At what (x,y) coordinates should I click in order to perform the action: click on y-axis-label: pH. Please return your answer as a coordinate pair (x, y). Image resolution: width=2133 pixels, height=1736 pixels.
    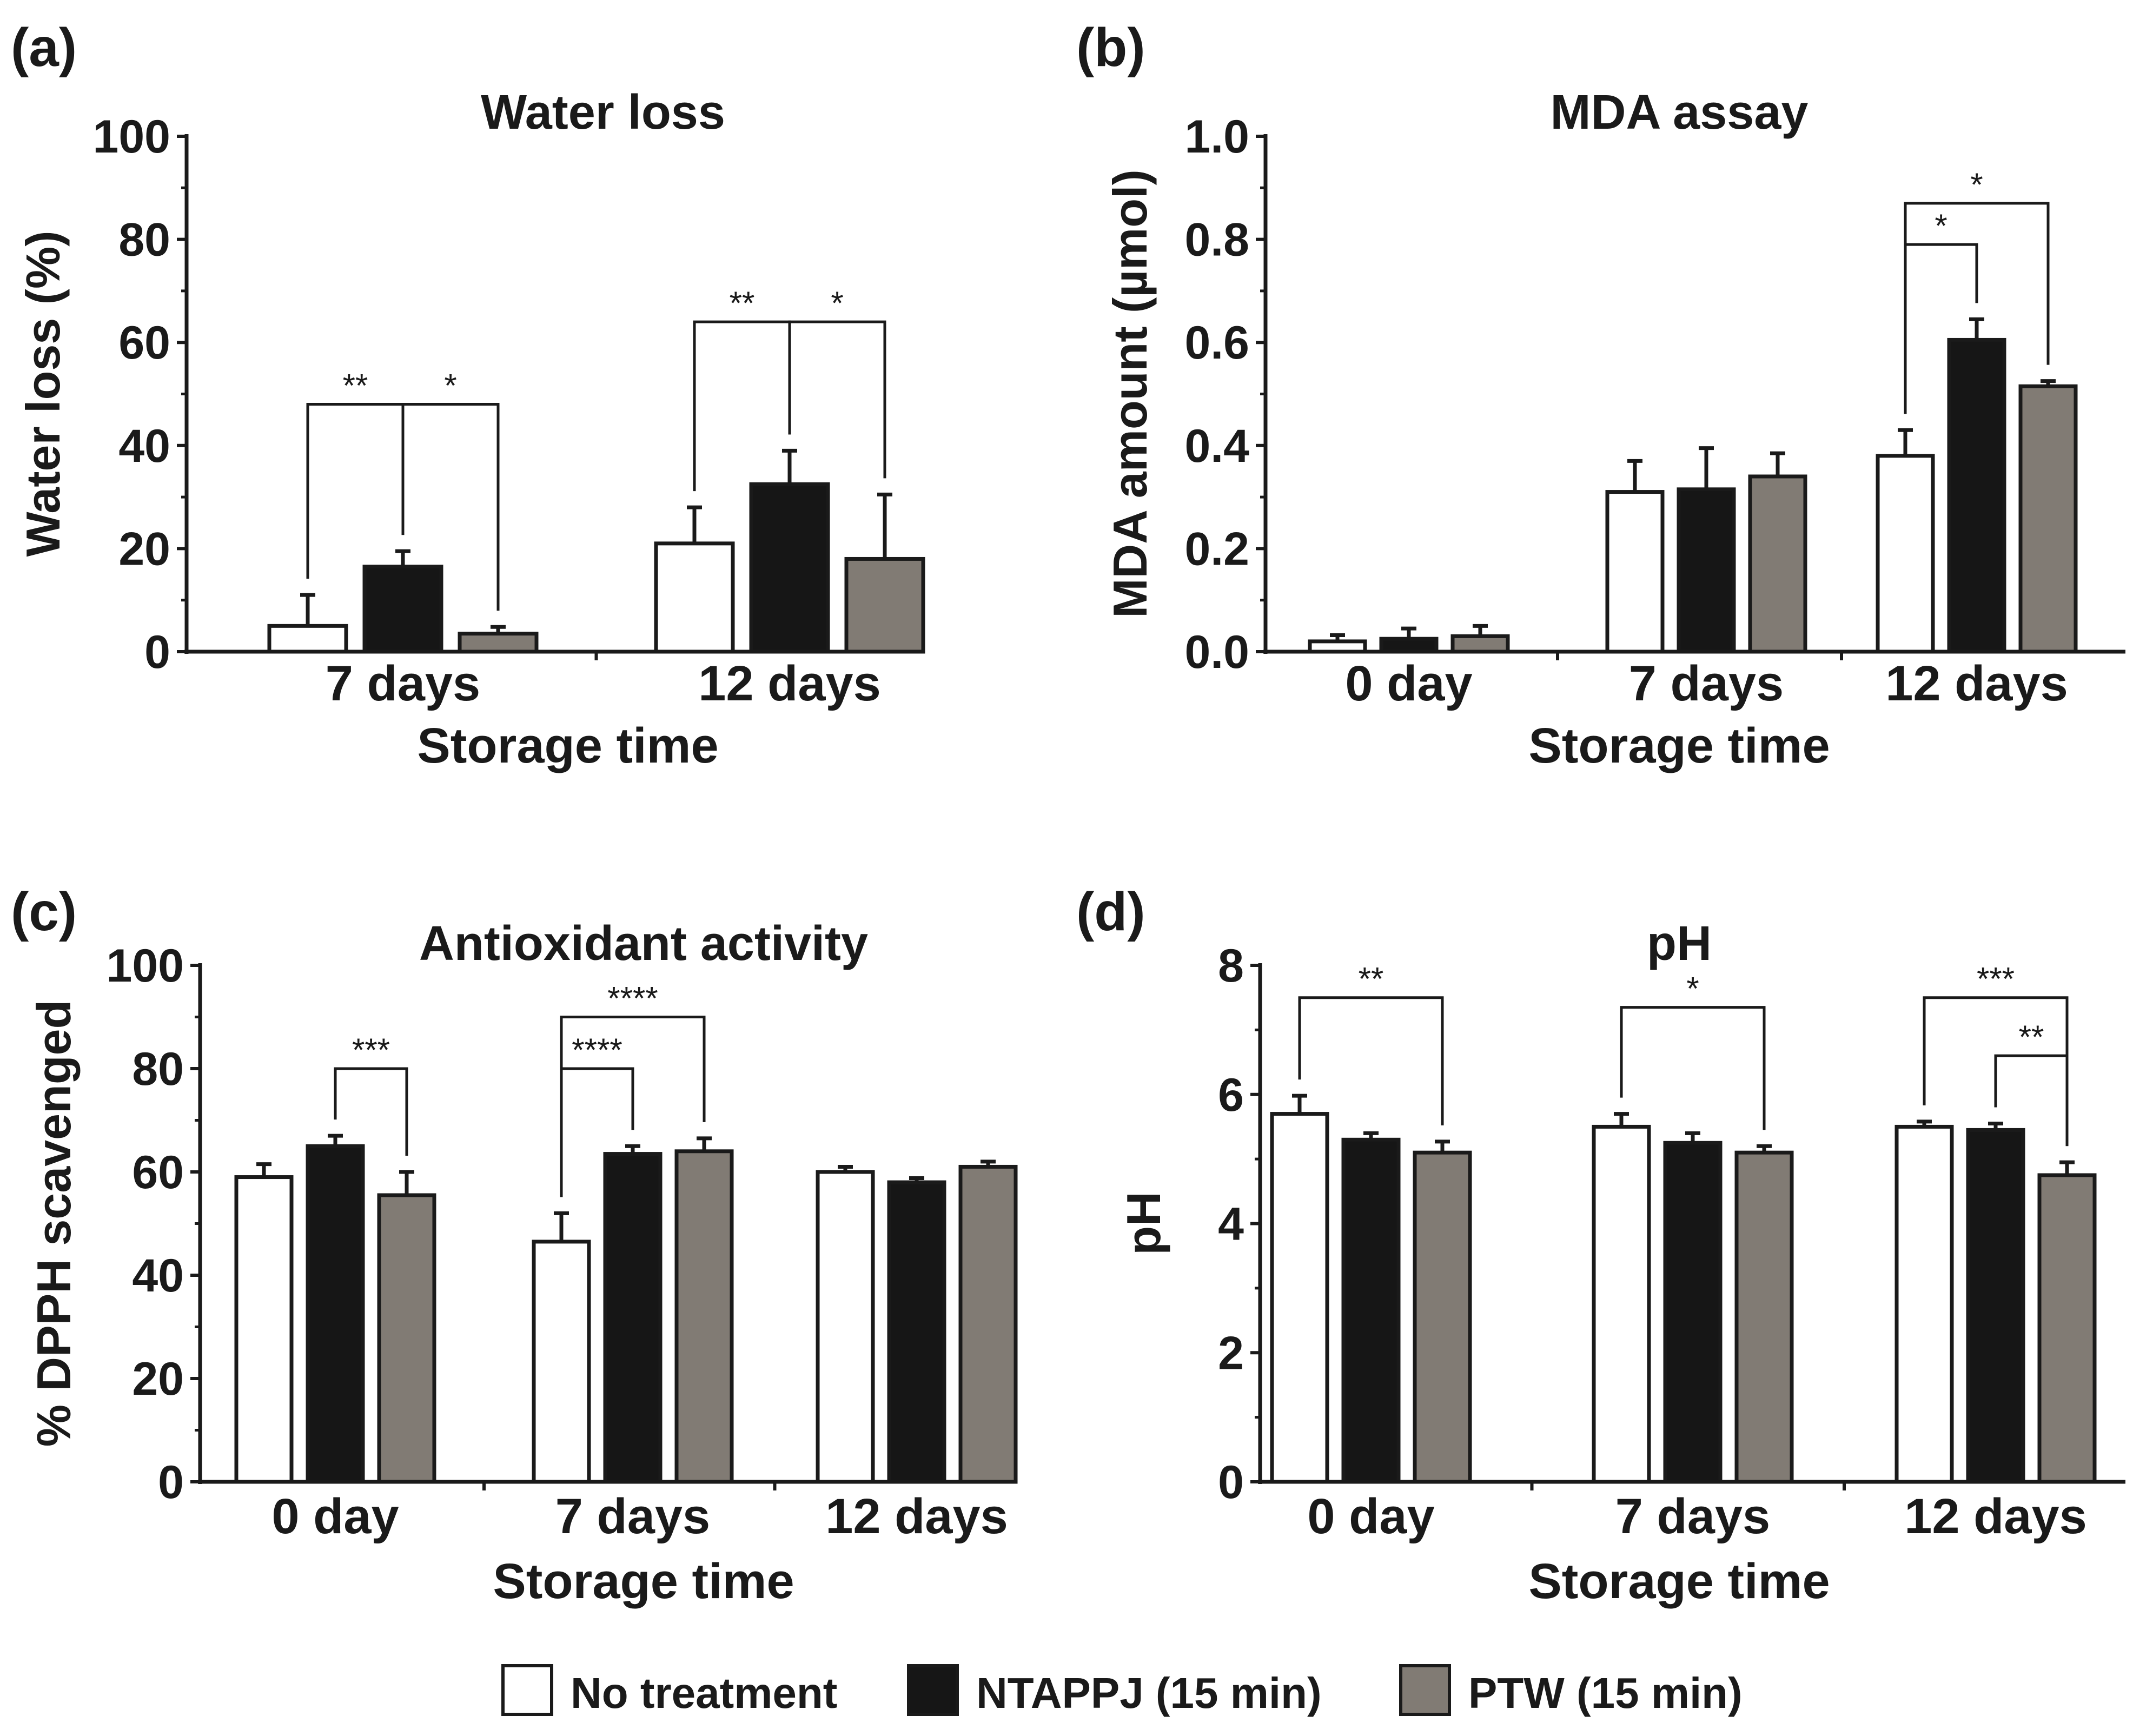
    Looking at the image, I should click on (1143, 1223).